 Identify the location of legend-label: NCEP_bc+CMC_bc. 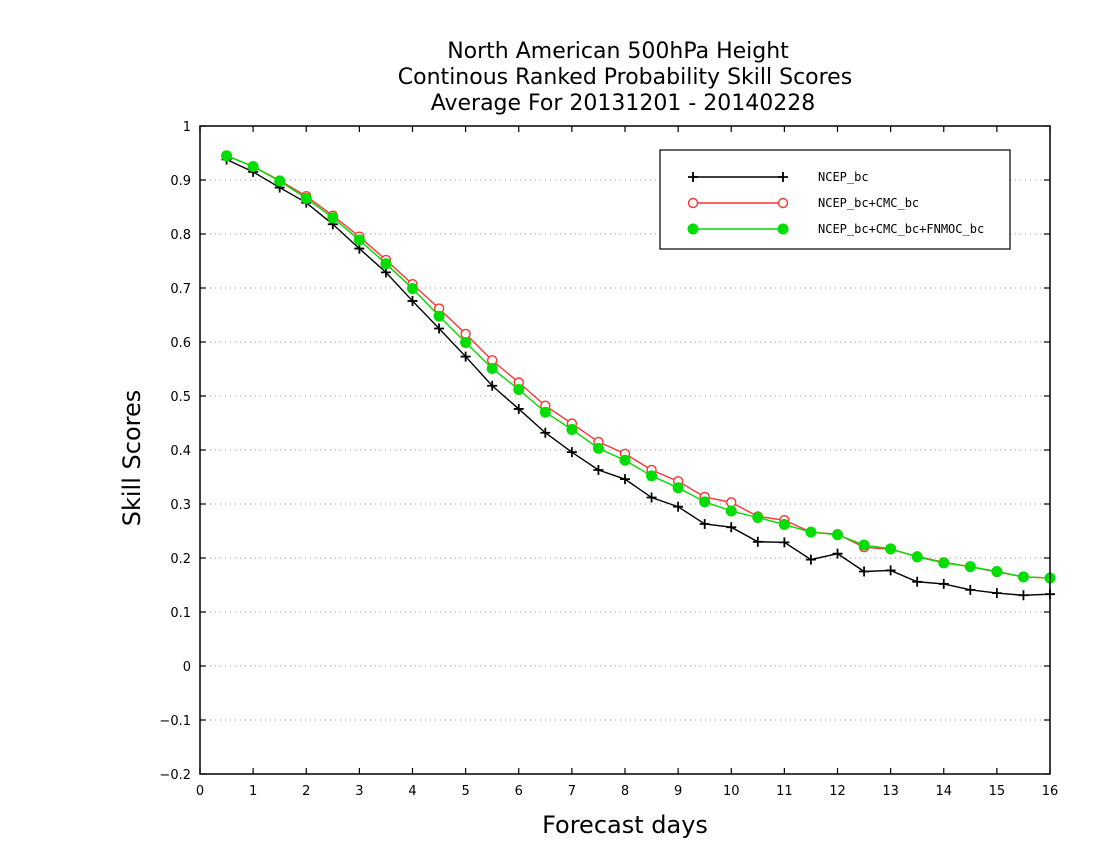
(868, 203).